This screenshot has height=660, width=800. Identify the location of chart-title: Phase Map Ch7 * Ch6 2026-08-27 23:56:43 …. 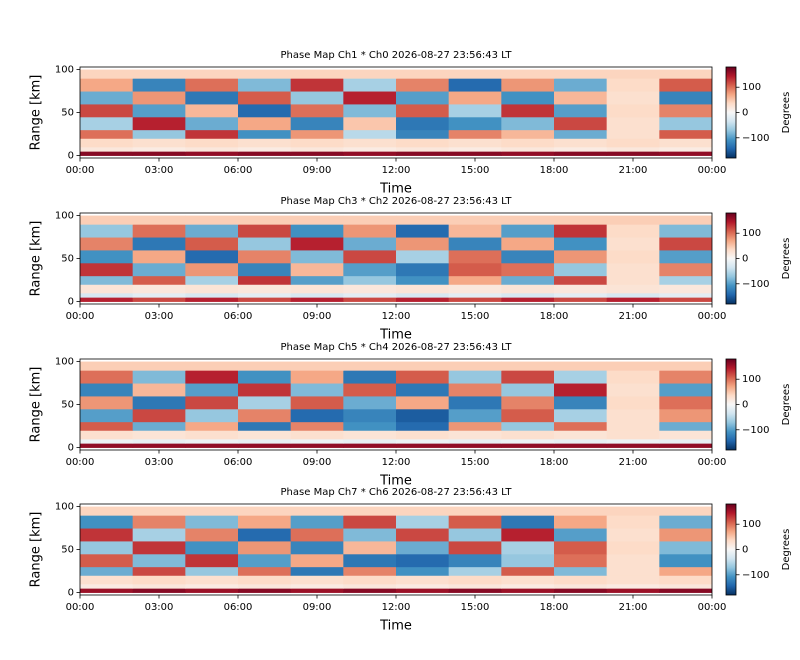
(397, 492).